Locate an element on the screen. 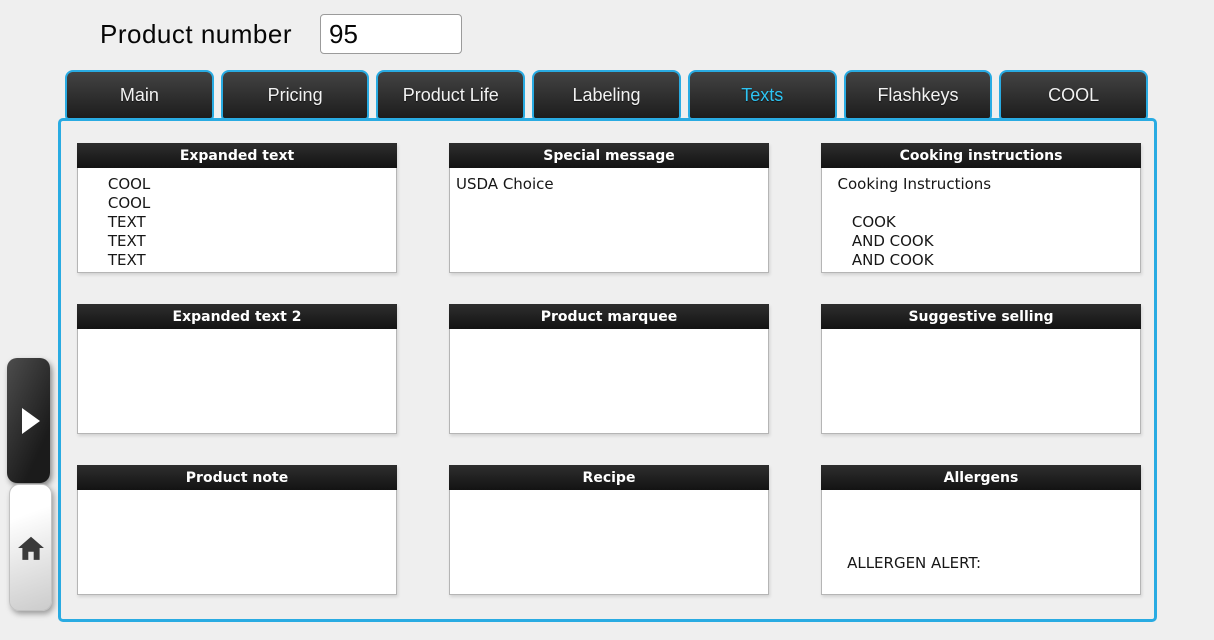  product-marquee-field is located at coordinates (609, 381).